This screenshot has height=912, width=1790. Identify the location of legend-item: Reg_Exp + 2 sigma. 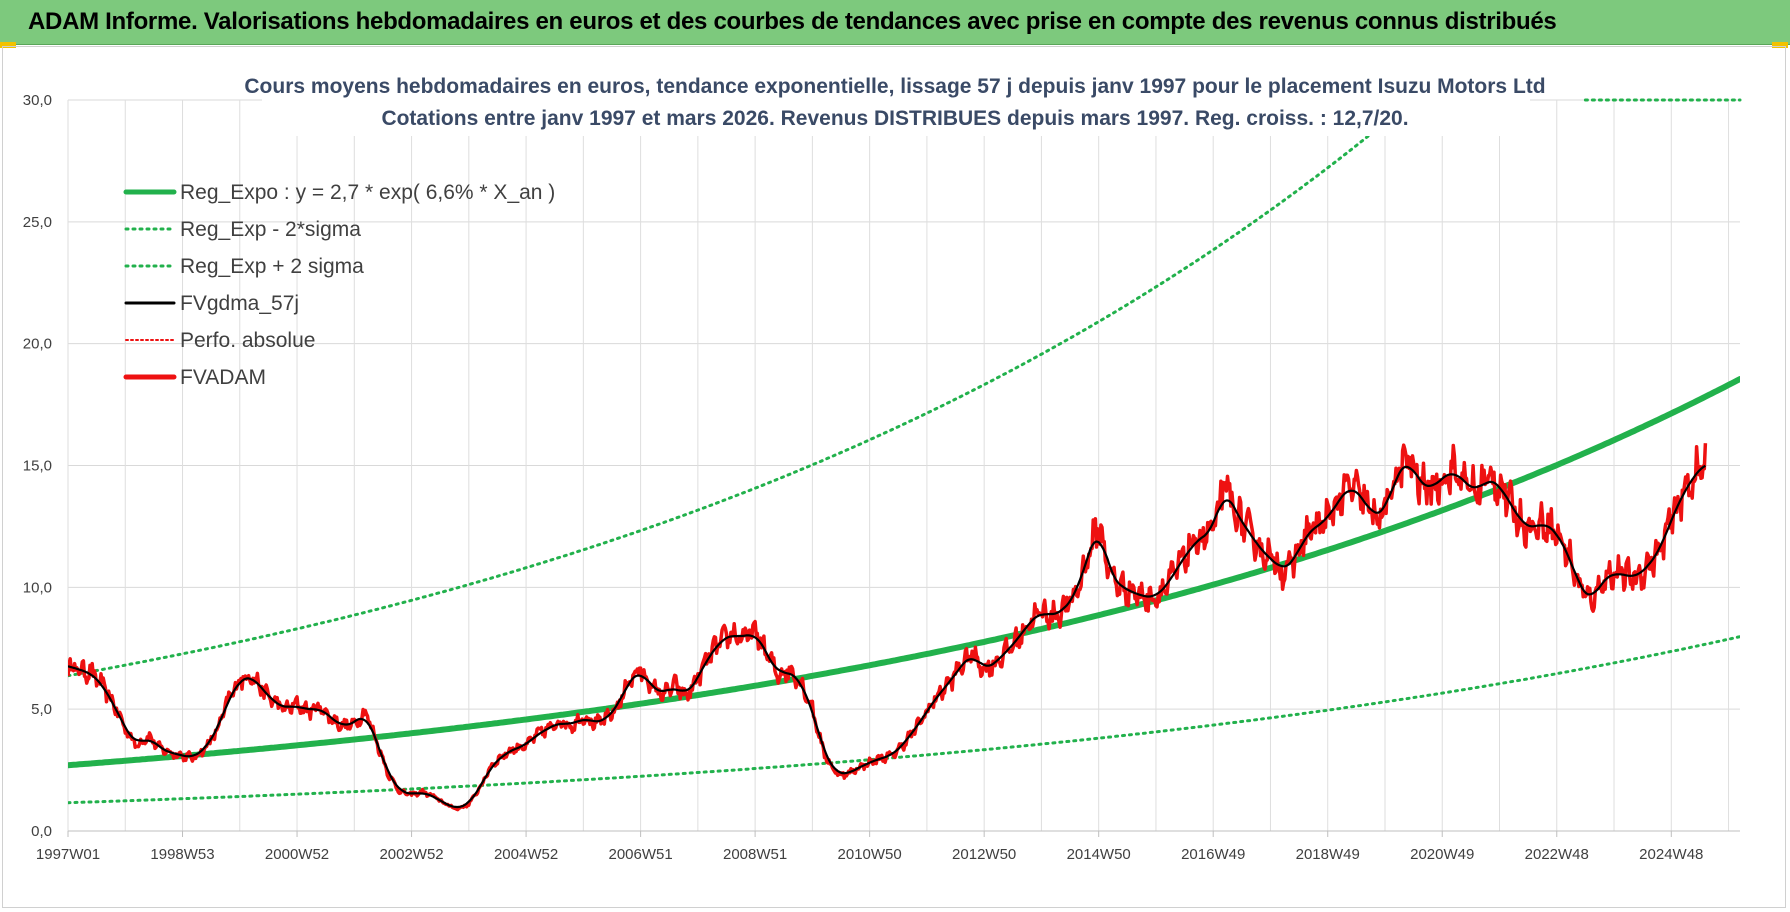
(244, 266).